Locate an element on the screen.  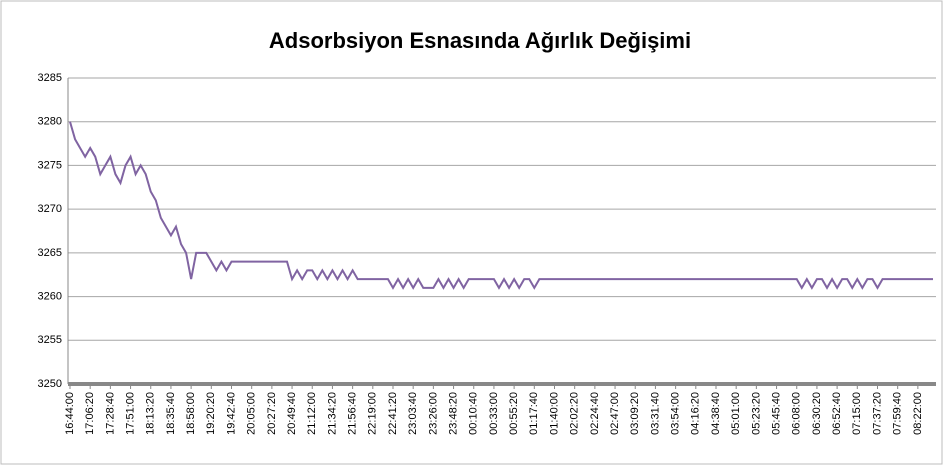
x-tick-label: 20:27:20 is located at coordinates (272, 413).